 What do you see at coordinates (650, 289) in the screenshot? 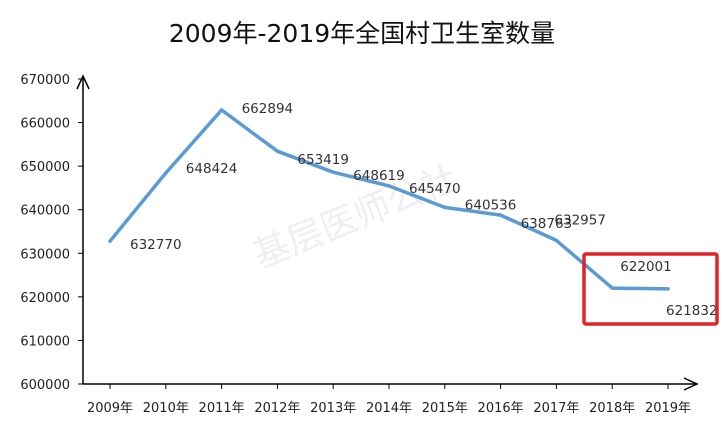
I see `highlight-box` at bounding box center [650, 289].